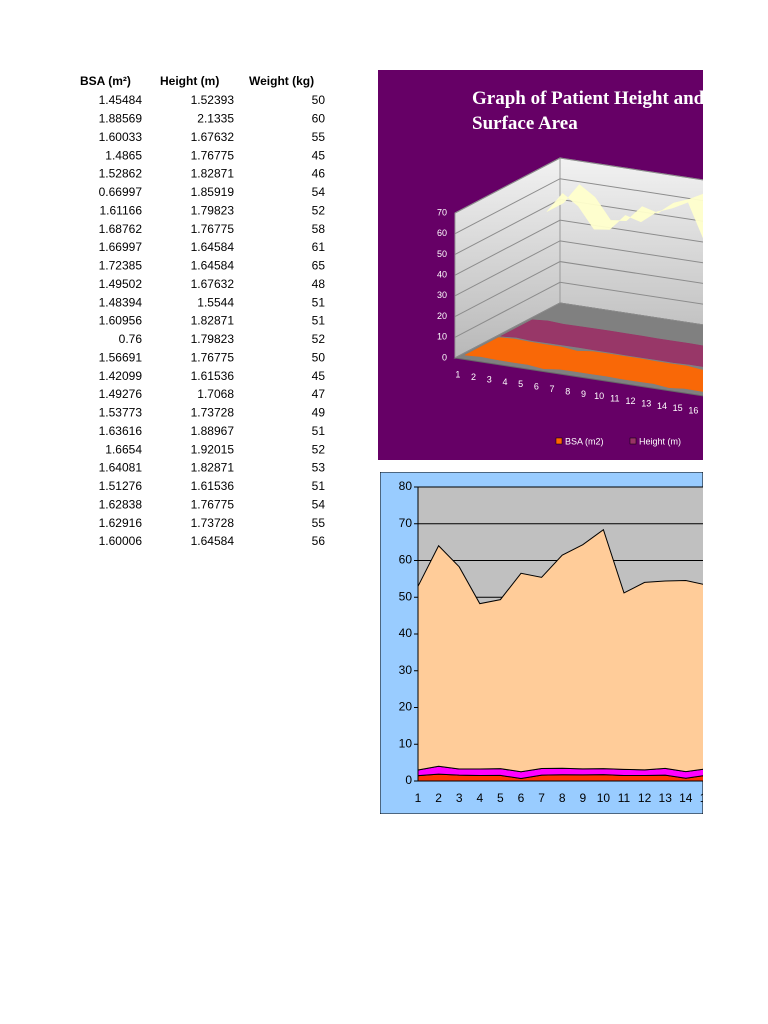 The height and width of the screenshot is (1024, 768). I want to click on cell: 61, so click(319, 247).